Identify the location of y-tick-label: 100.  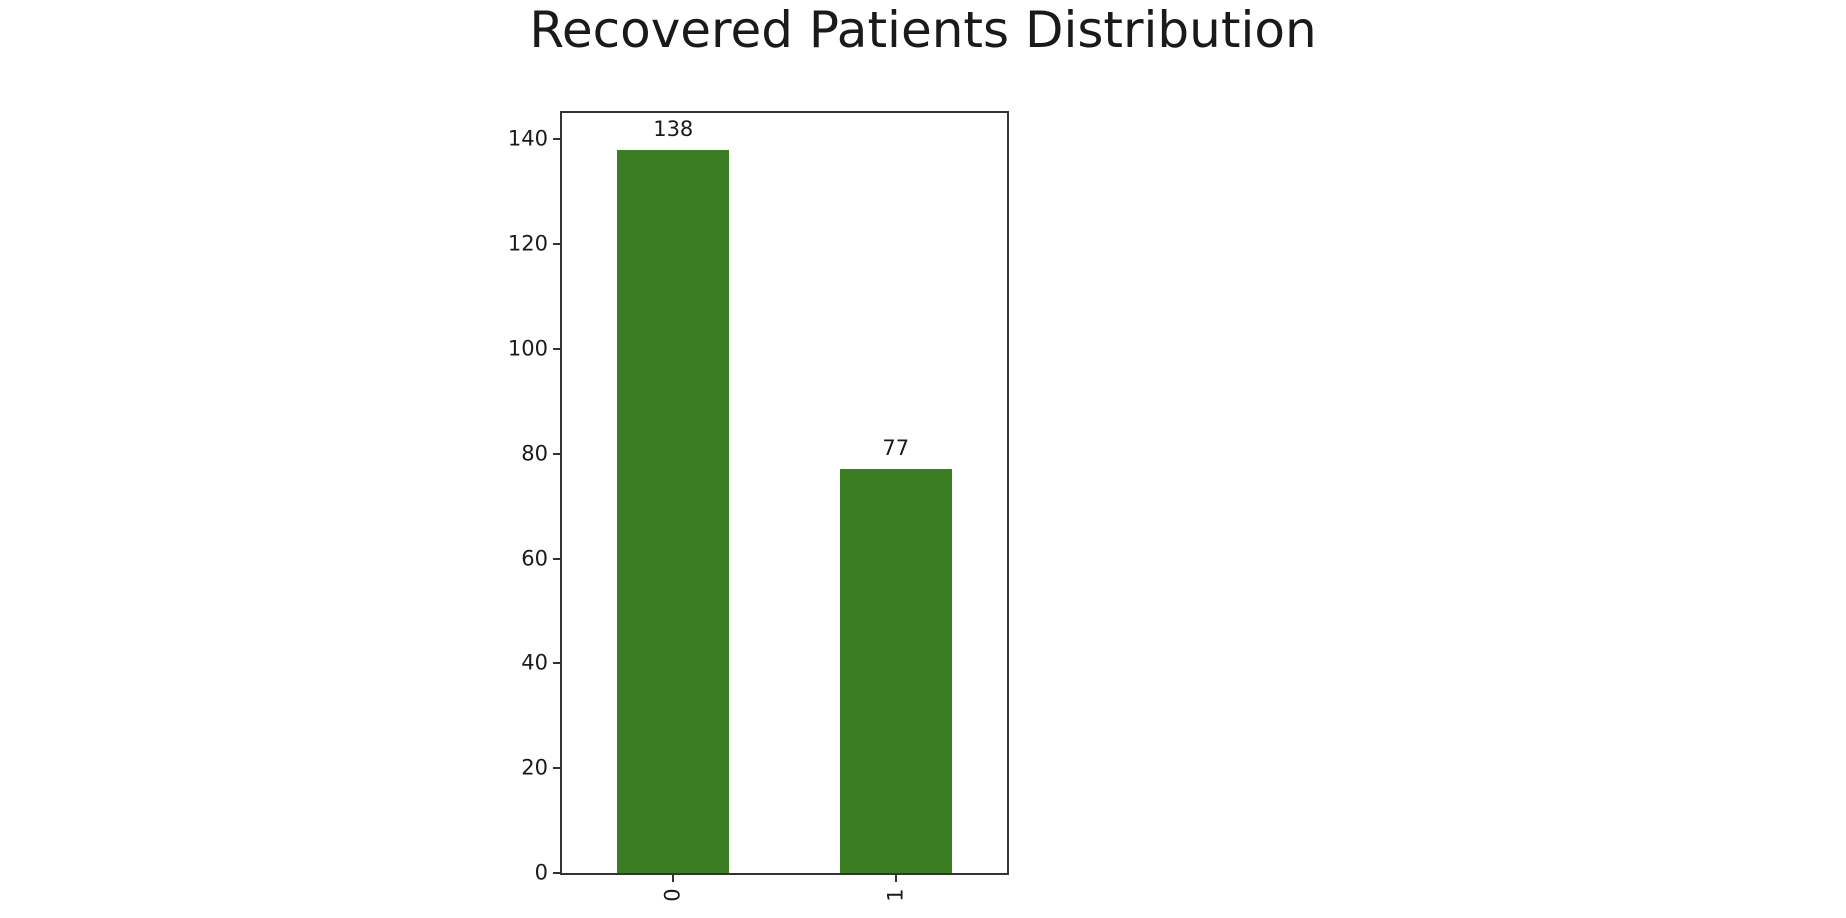
(527, 348).